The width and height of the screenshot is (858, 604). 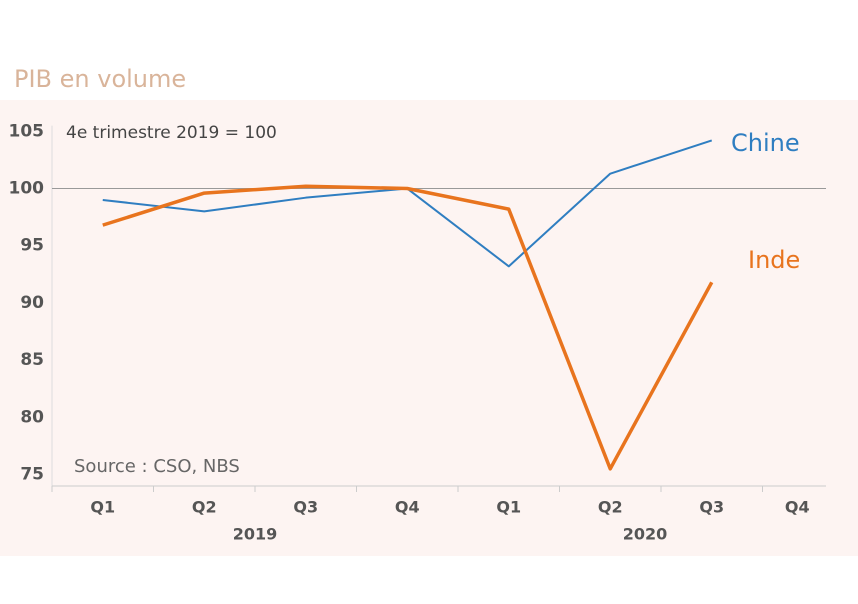 What do you see at coordinates (157, 466) in the screenshot?
I see `annotation: Source : CSO, NBS` at bounding box center [157, 466].